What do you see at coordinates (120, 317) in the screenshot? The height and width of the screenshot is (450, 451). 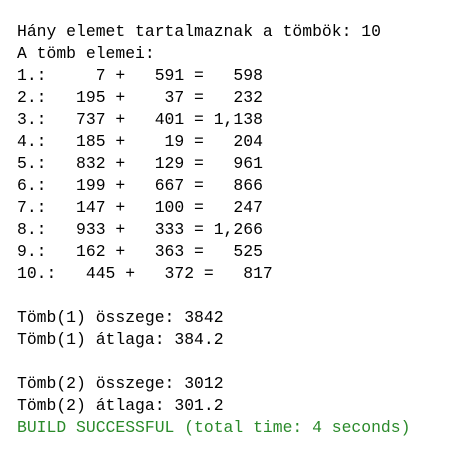 I see `sum-line: Tömb(1) összege: 3842` at bounding box center [120, 317].